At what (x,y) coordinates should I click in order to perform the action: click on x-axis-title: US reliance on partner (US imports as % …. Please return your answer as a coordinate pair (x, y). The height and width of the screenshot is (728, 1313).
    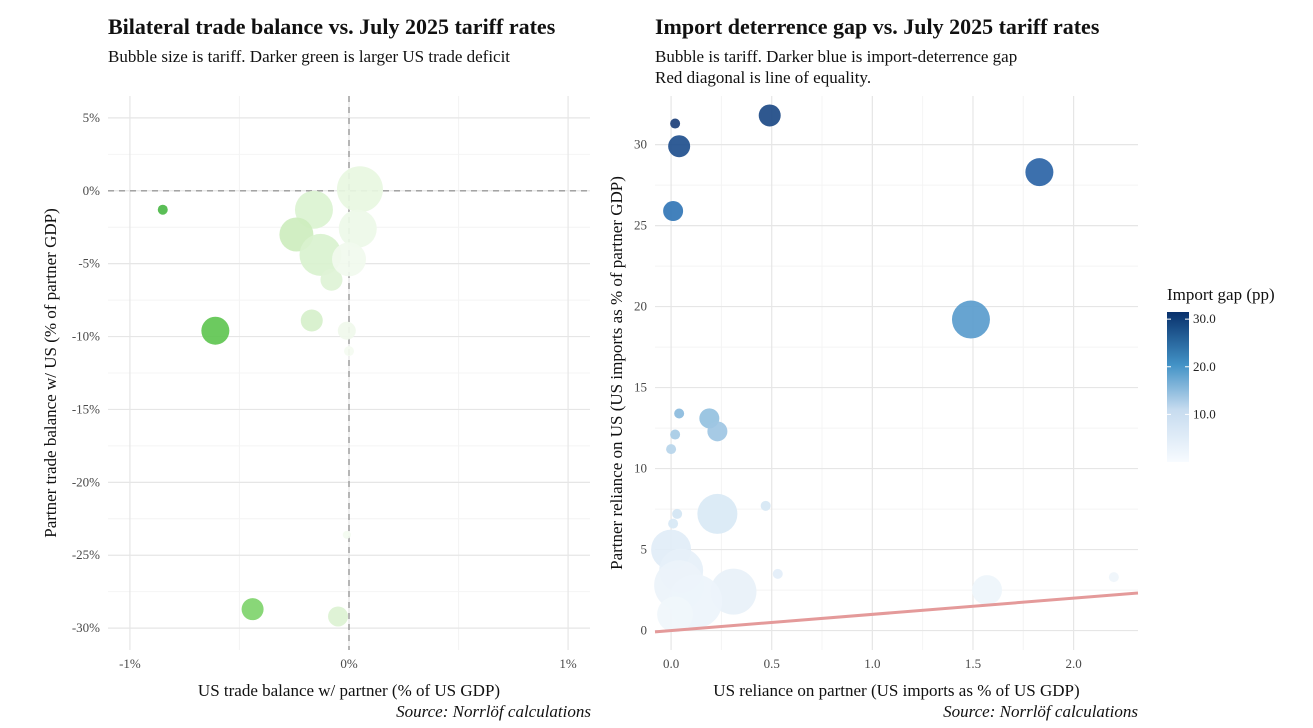
    Looking at the image, I should click on (896, 690).